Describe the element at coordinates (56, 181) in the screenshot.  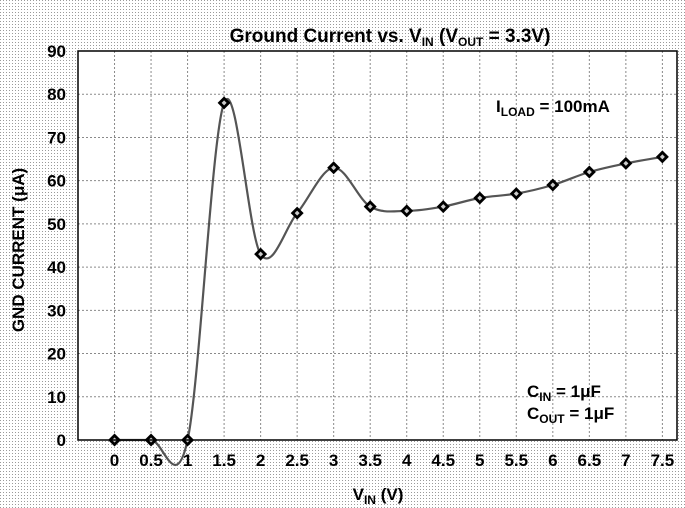
I see `y-tick-label: 60` at that location.